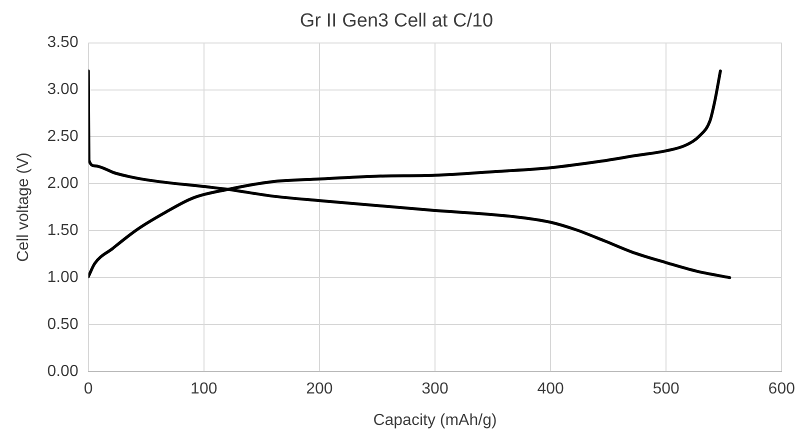 Image resolution: width=803 pixels, height=438 pixels. What do you see at coordinates (435, 389) in the screenshot?
I see `x-tick-label: 300` at bounding box center [435, 389].